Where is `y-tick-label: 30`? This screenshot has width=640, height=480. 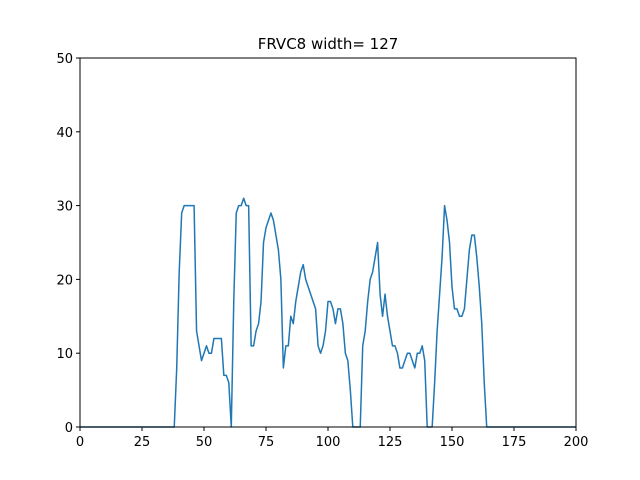
y-tick-label: 30 is located at coordinates (64, 207).